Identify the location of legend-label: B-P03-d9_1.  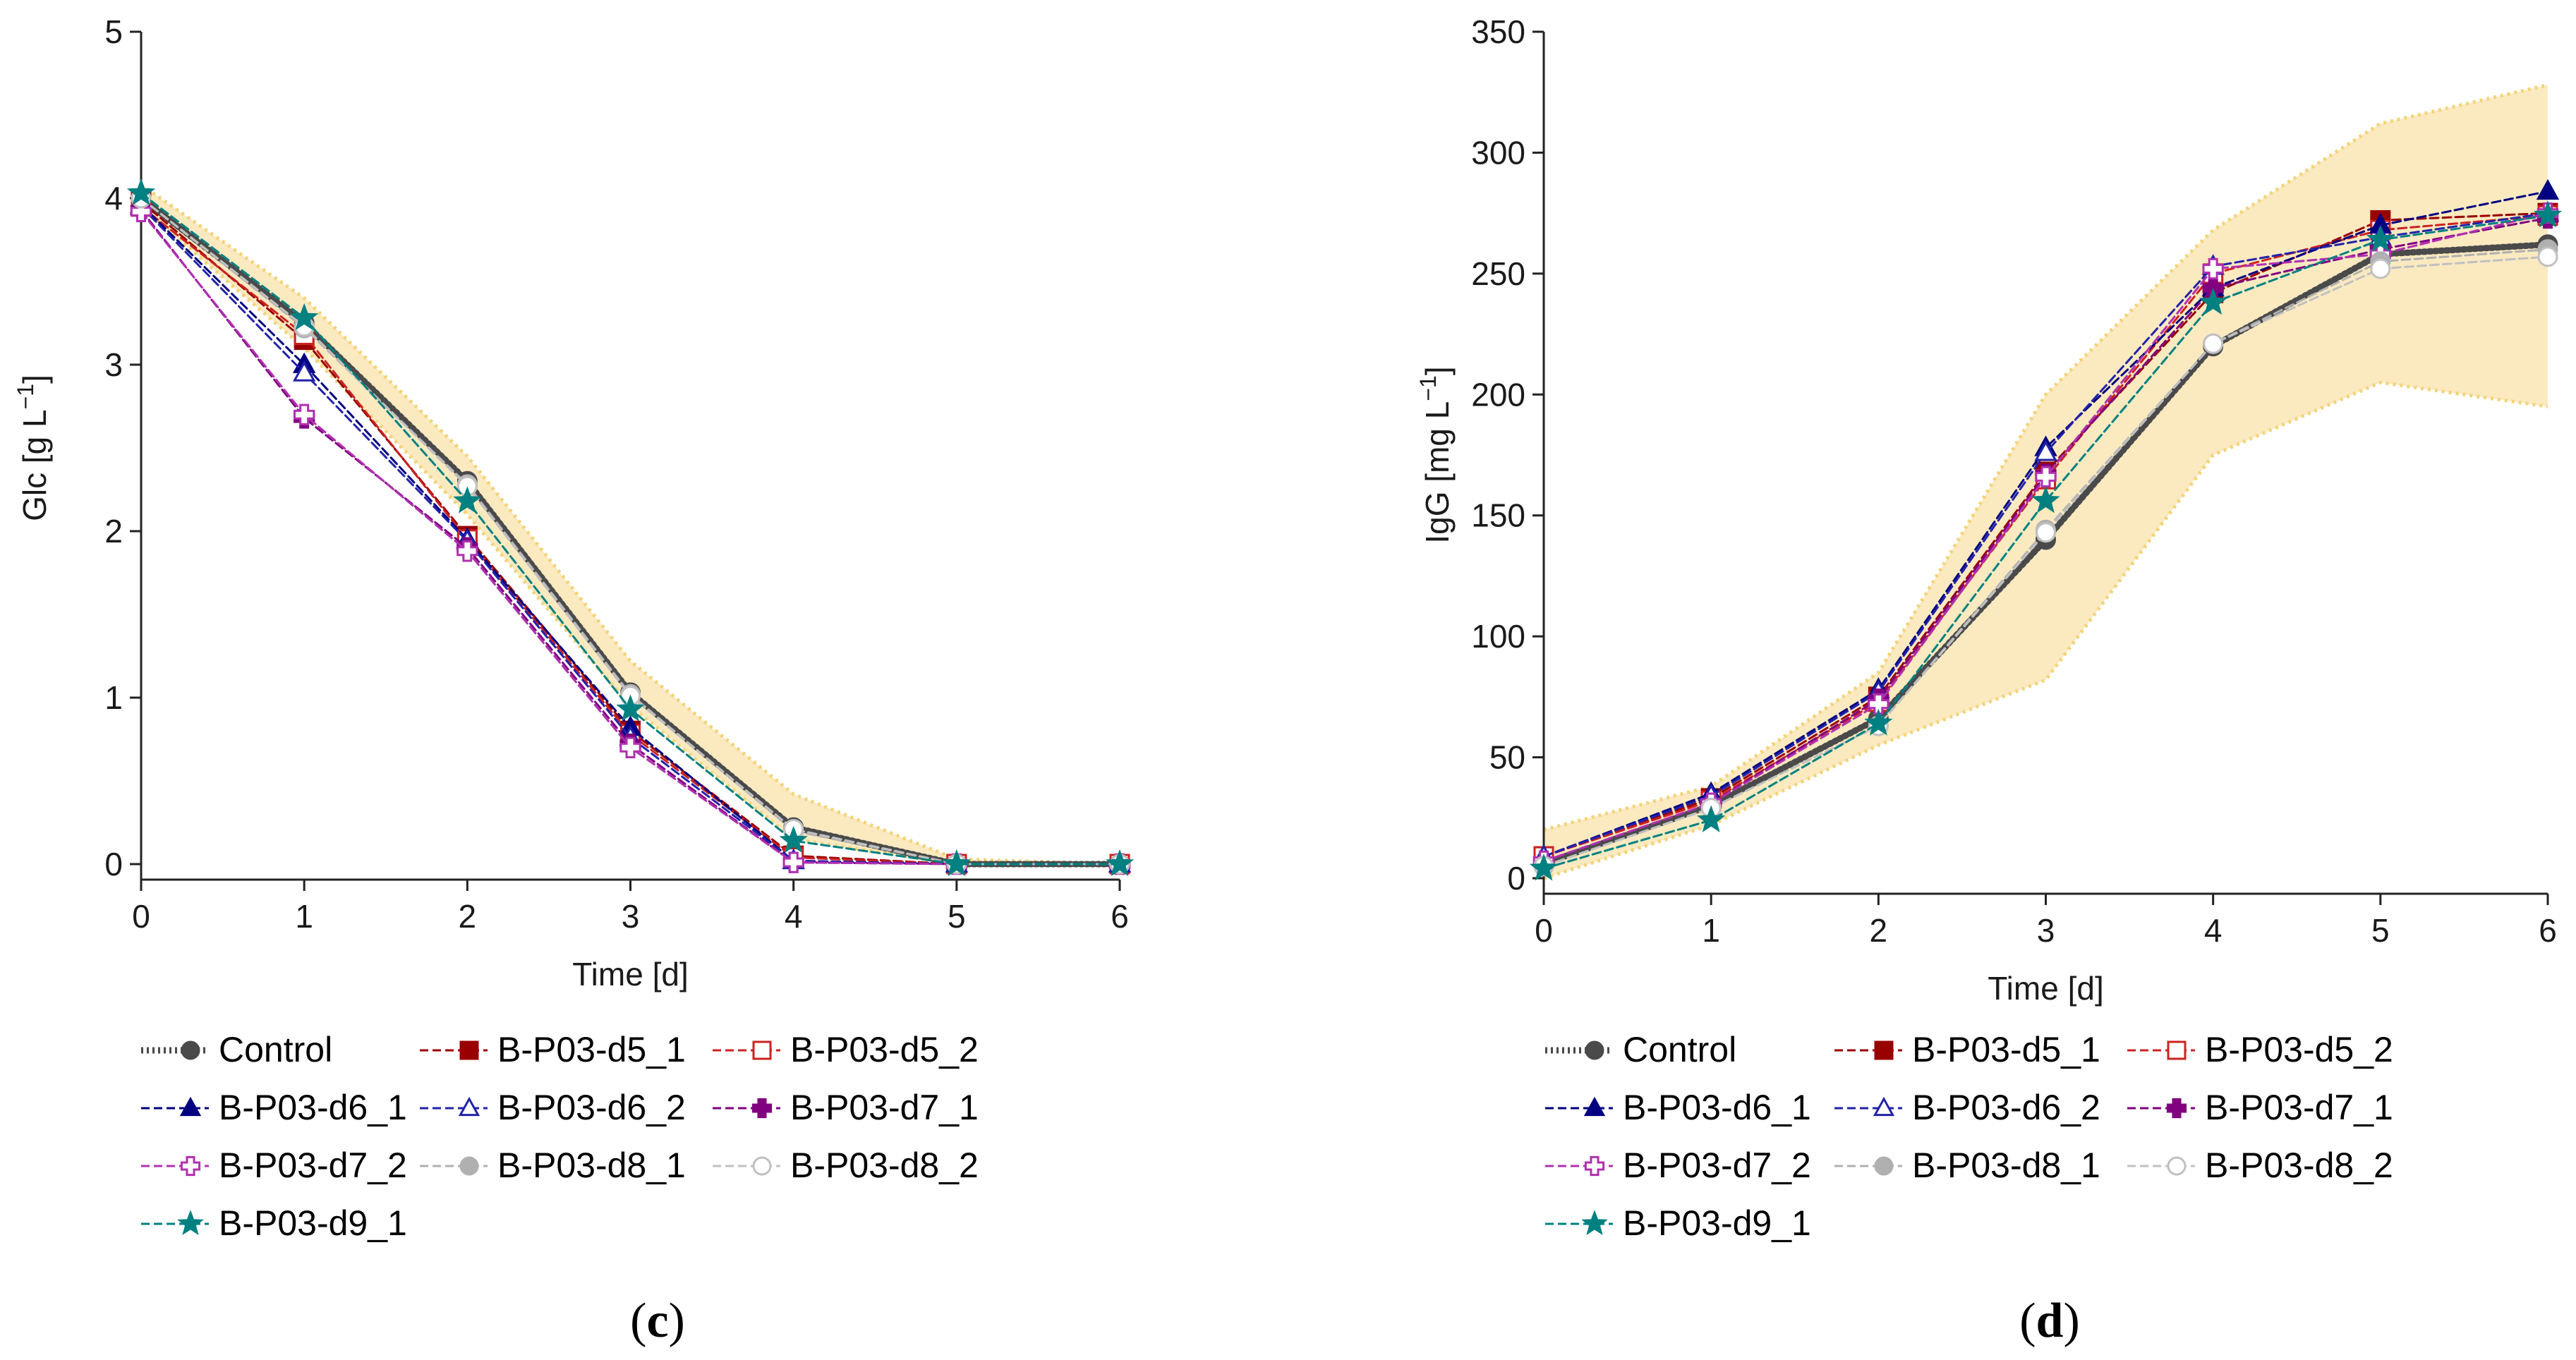
(1717, 1223).